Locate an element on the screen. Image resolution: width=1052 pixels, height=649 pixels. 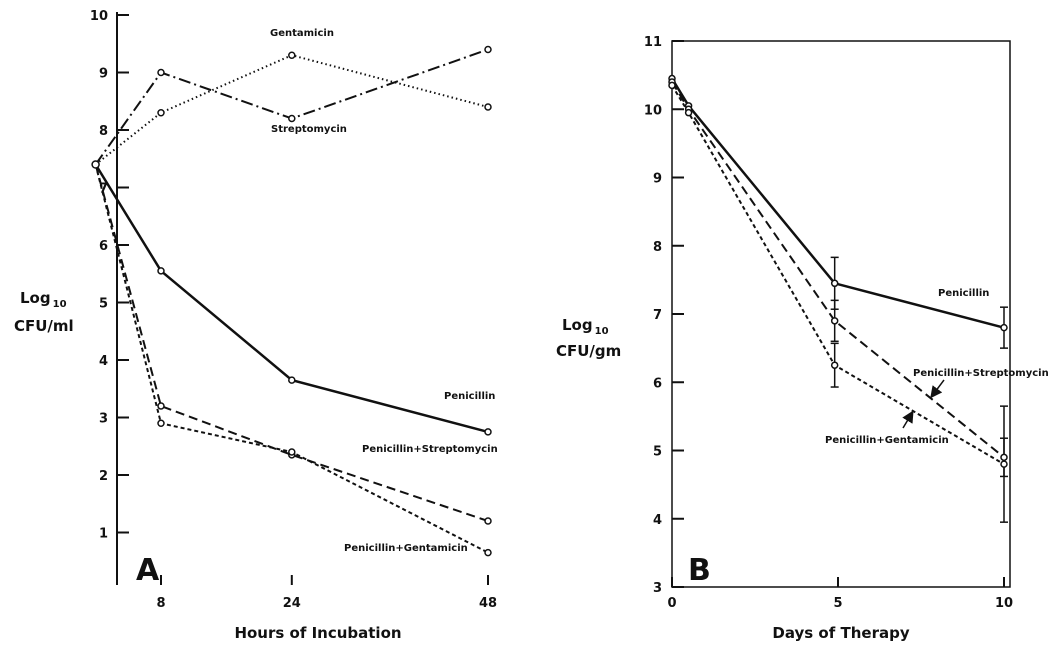
panel-b-arrow-gentamicin is located at coordinates (908, 419).